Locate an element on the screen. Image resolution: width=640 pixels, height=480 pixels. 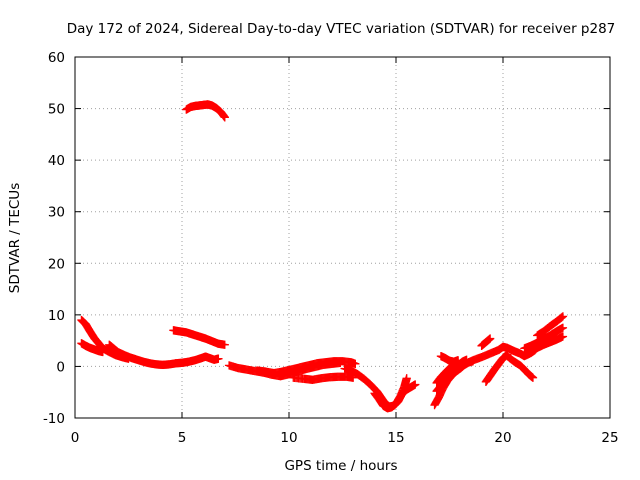
x-tick-label: 5 is located at coordinates (182, 438).